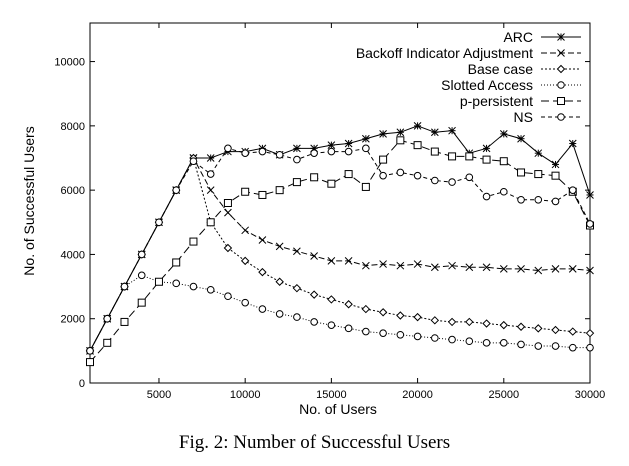 Image resolution: width=629 pixels, height=466 pixels. I want to click on x-tick-label: 5000, so click(159, 395).